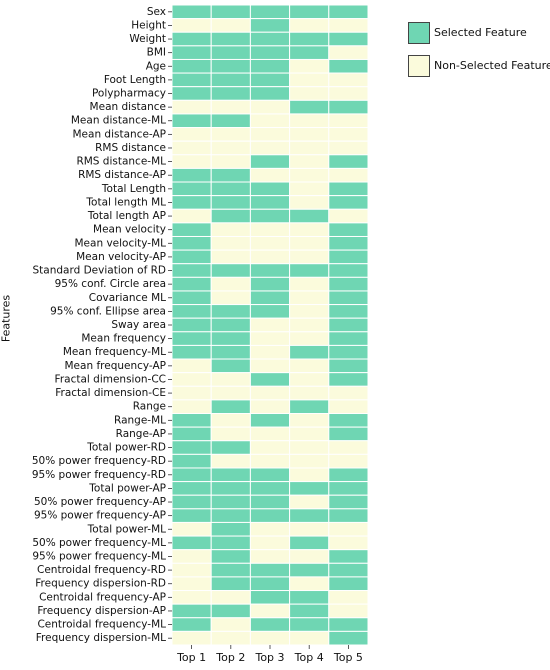 The width and height of the screenshot is (550, 670). I want to click on x-tick-labels: Top 1 Top 2 Top 3 Top 4 Top 5, so click(269, 654).